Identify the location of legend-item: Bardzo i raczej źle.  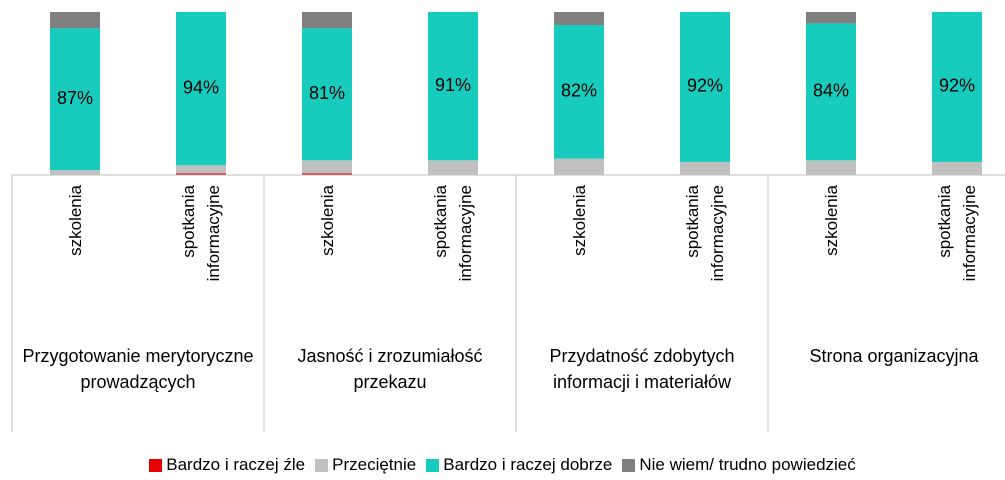
(227, 465).